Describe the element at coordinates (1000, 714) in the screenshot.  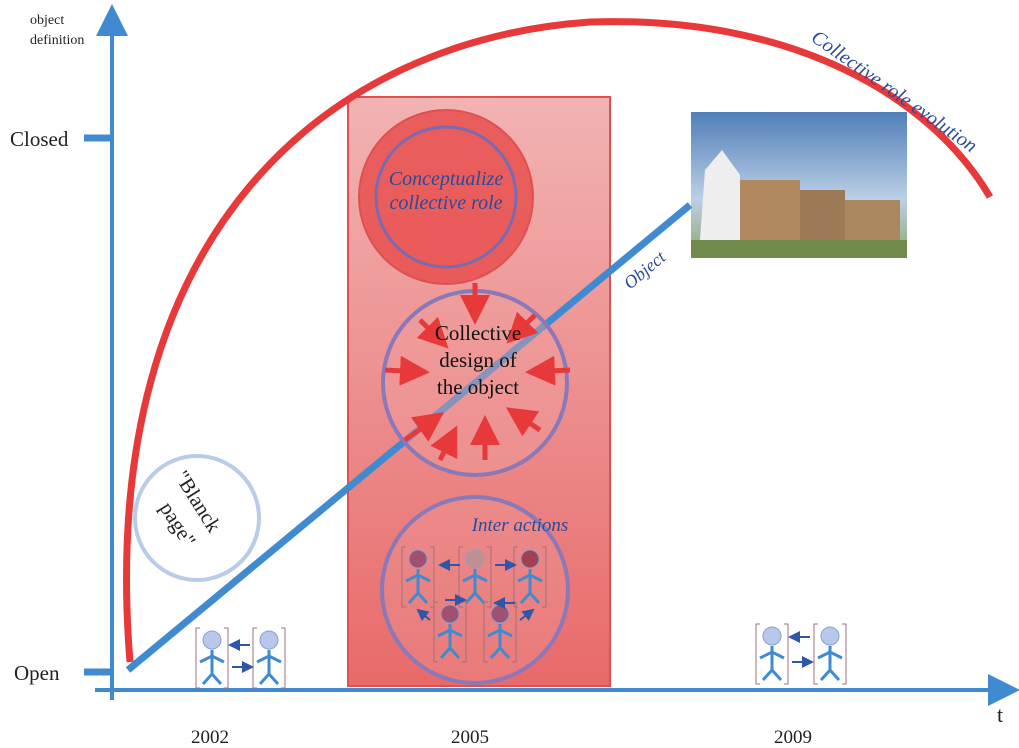
I see `x-label: t` at that location.